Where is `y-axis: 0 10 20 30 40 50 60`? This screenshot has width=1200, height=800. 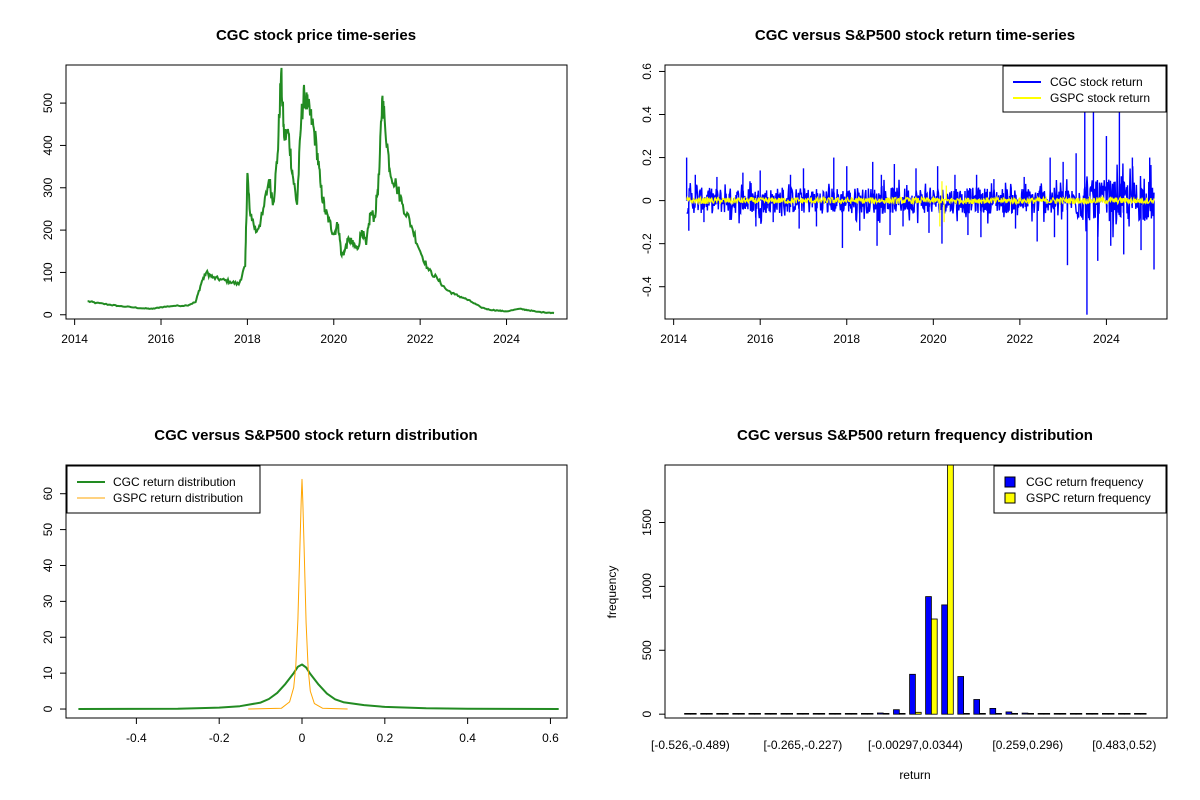 y-axis: 0 10 20 30 40 50 60 is located at coordinates (53, 599).